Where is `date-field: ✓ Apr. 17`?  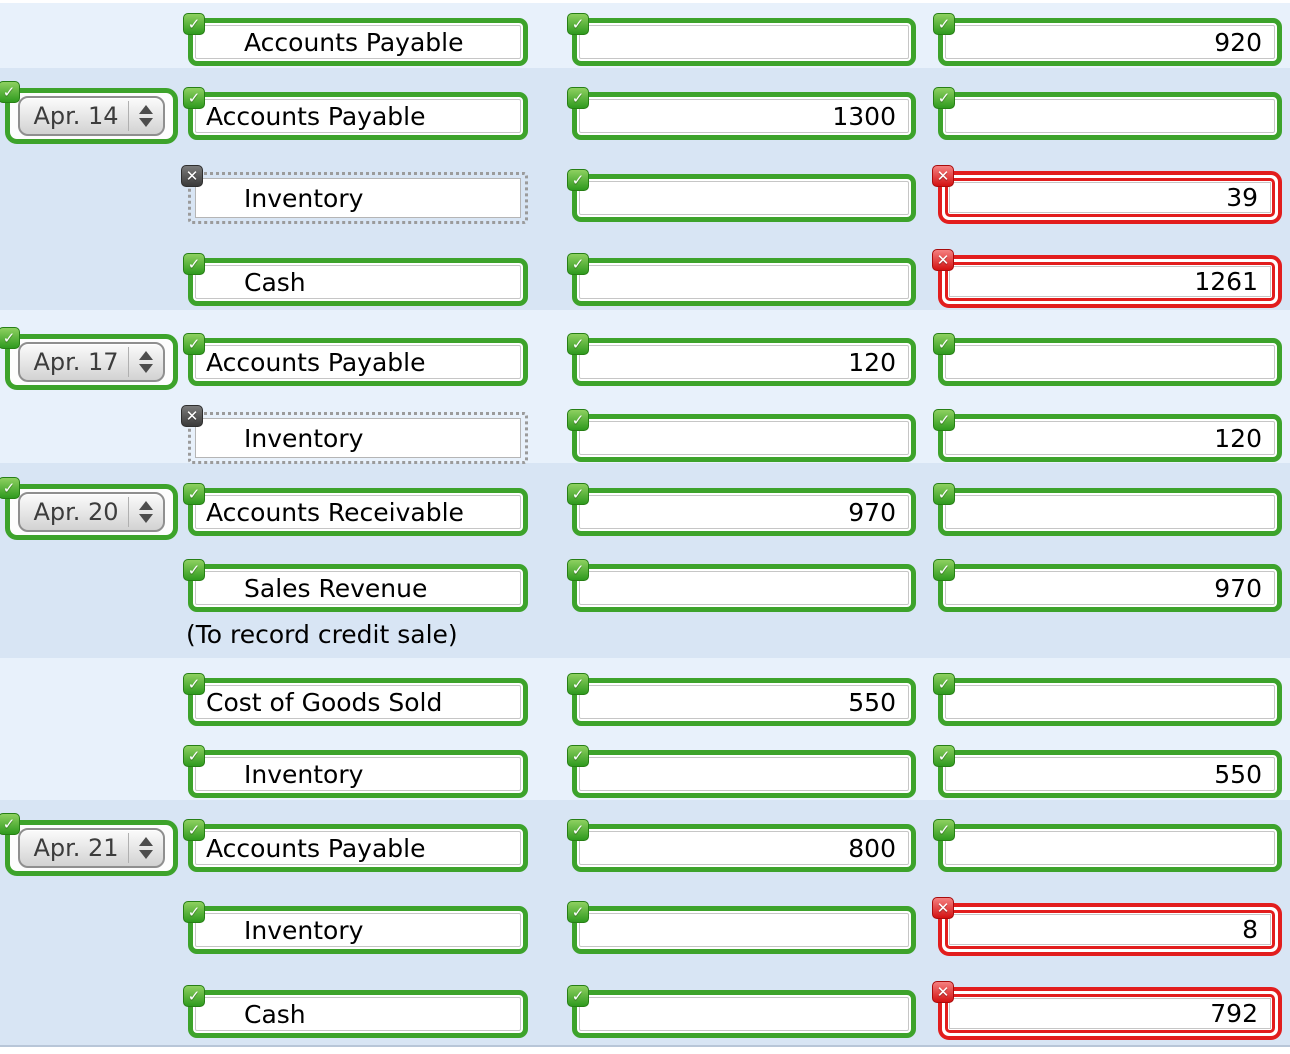 date-field: ✓ Apr. 17 is located at coordinates (89, 358).